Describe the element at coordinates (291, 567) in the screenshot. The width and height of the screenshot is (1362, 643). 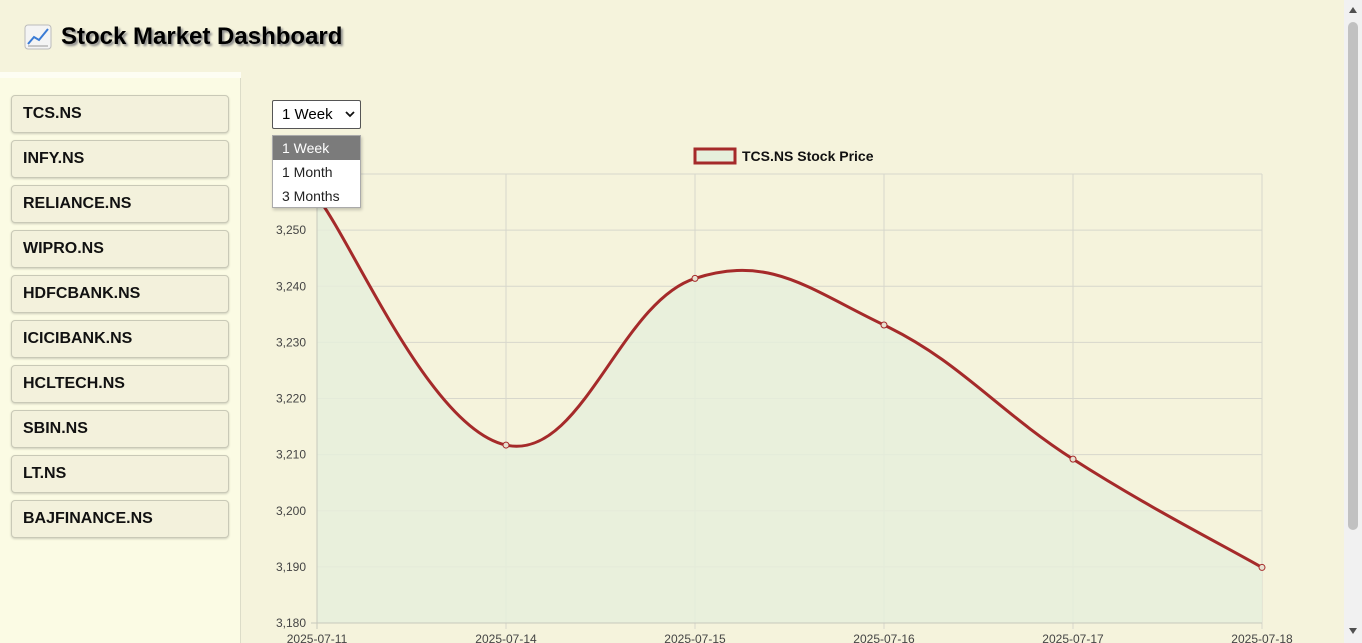
I see `y-tick-label: 3,190` at that location.